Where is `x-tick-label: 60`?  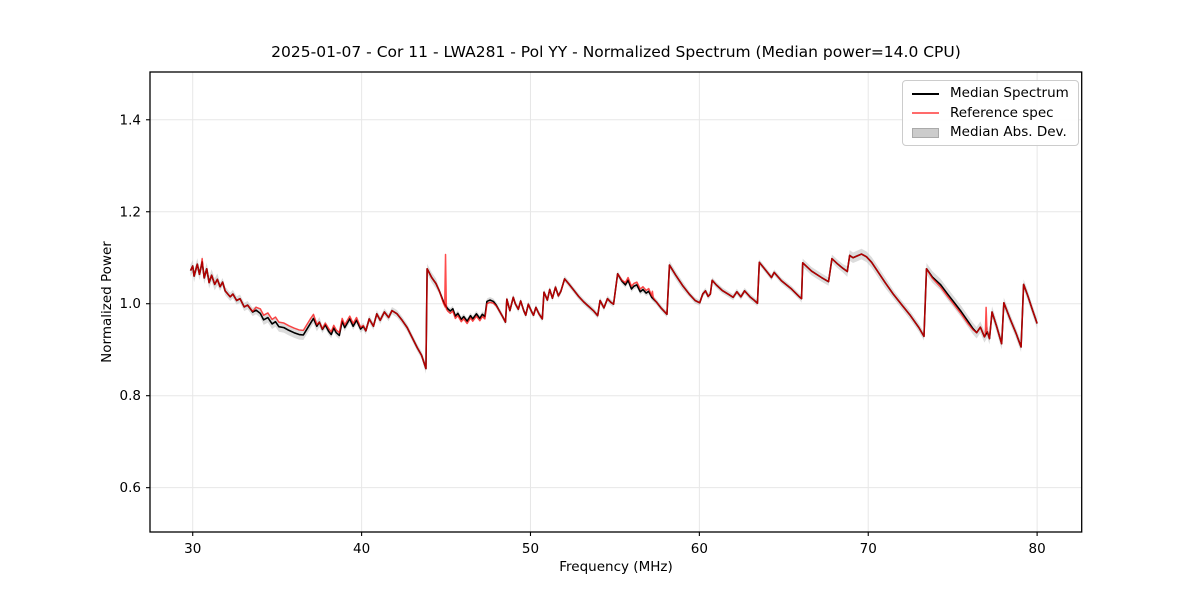
x-tick-label: 60 is located at coordinates (699, 549).